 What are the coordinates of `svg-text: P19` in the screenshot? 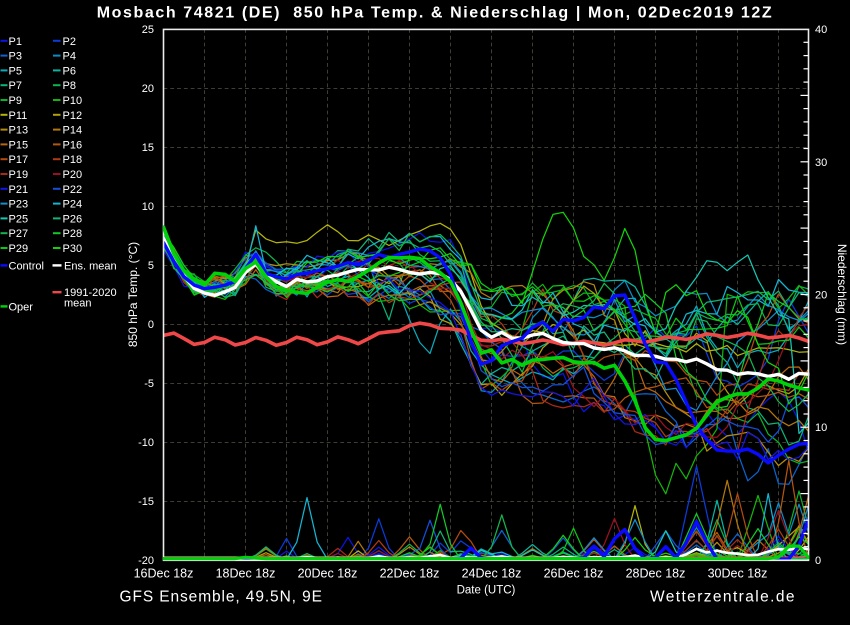 It's located at (19, 175).